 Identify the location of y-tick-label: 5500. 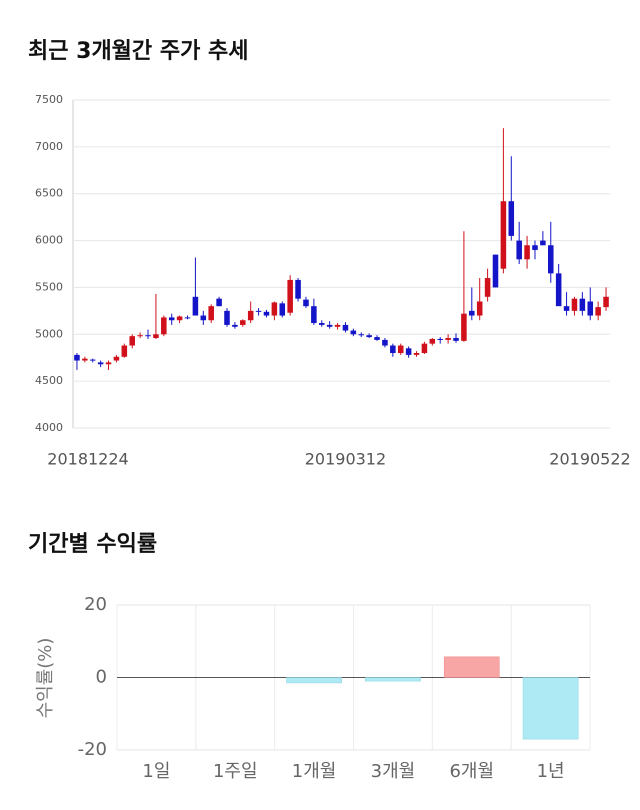
(49, 286).